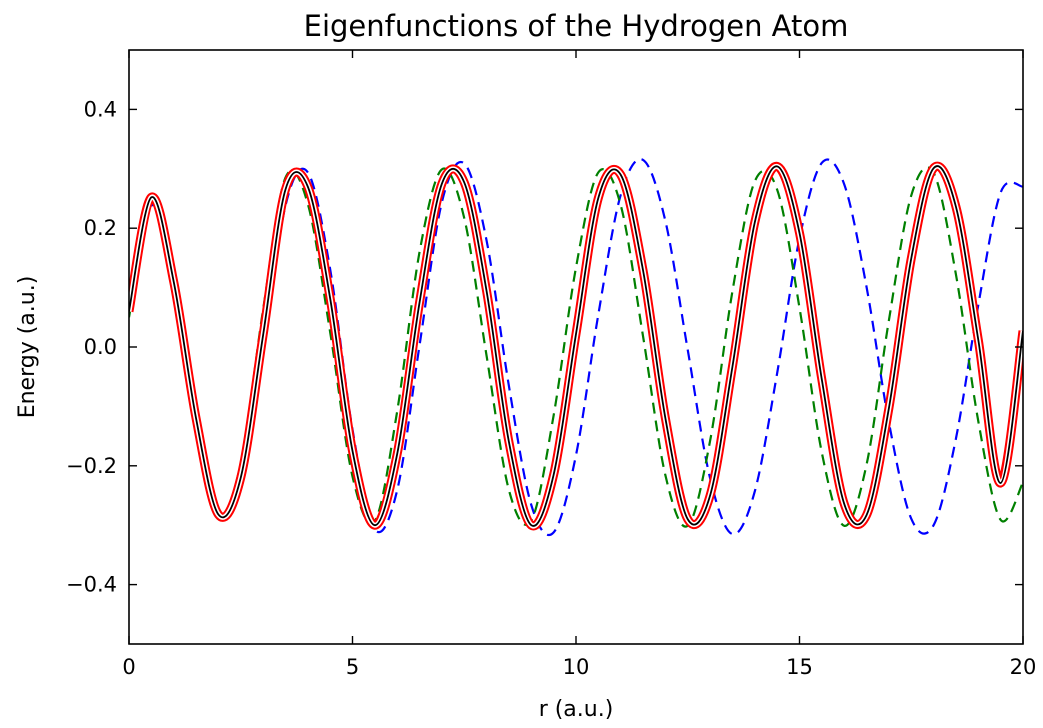 Image resolution: width=1043 pixels, height=728 pixels. Describe the element at coordinates (91, 466) in the screenshot. I see `y-tick-label: −0.2` at that location.